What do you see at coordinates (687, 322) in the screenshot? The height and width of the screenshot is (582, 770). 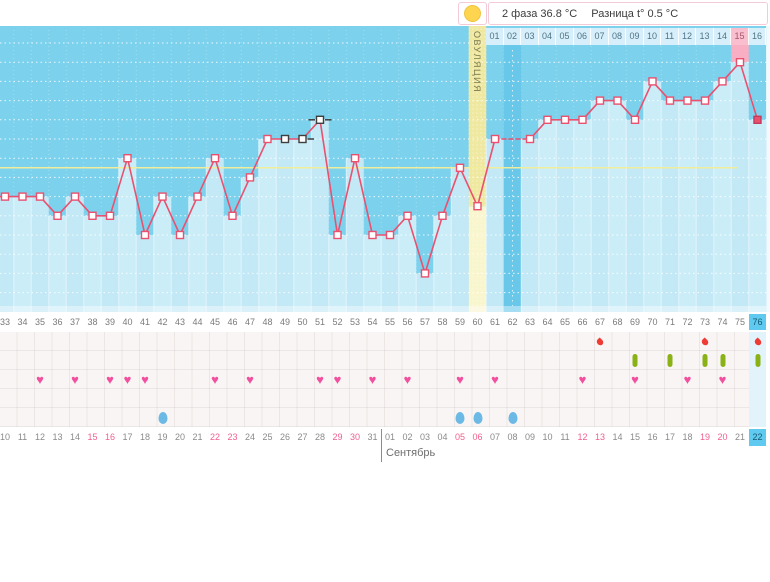 I see `cycle-day-cell: 72` at bounding box center [687, 322].